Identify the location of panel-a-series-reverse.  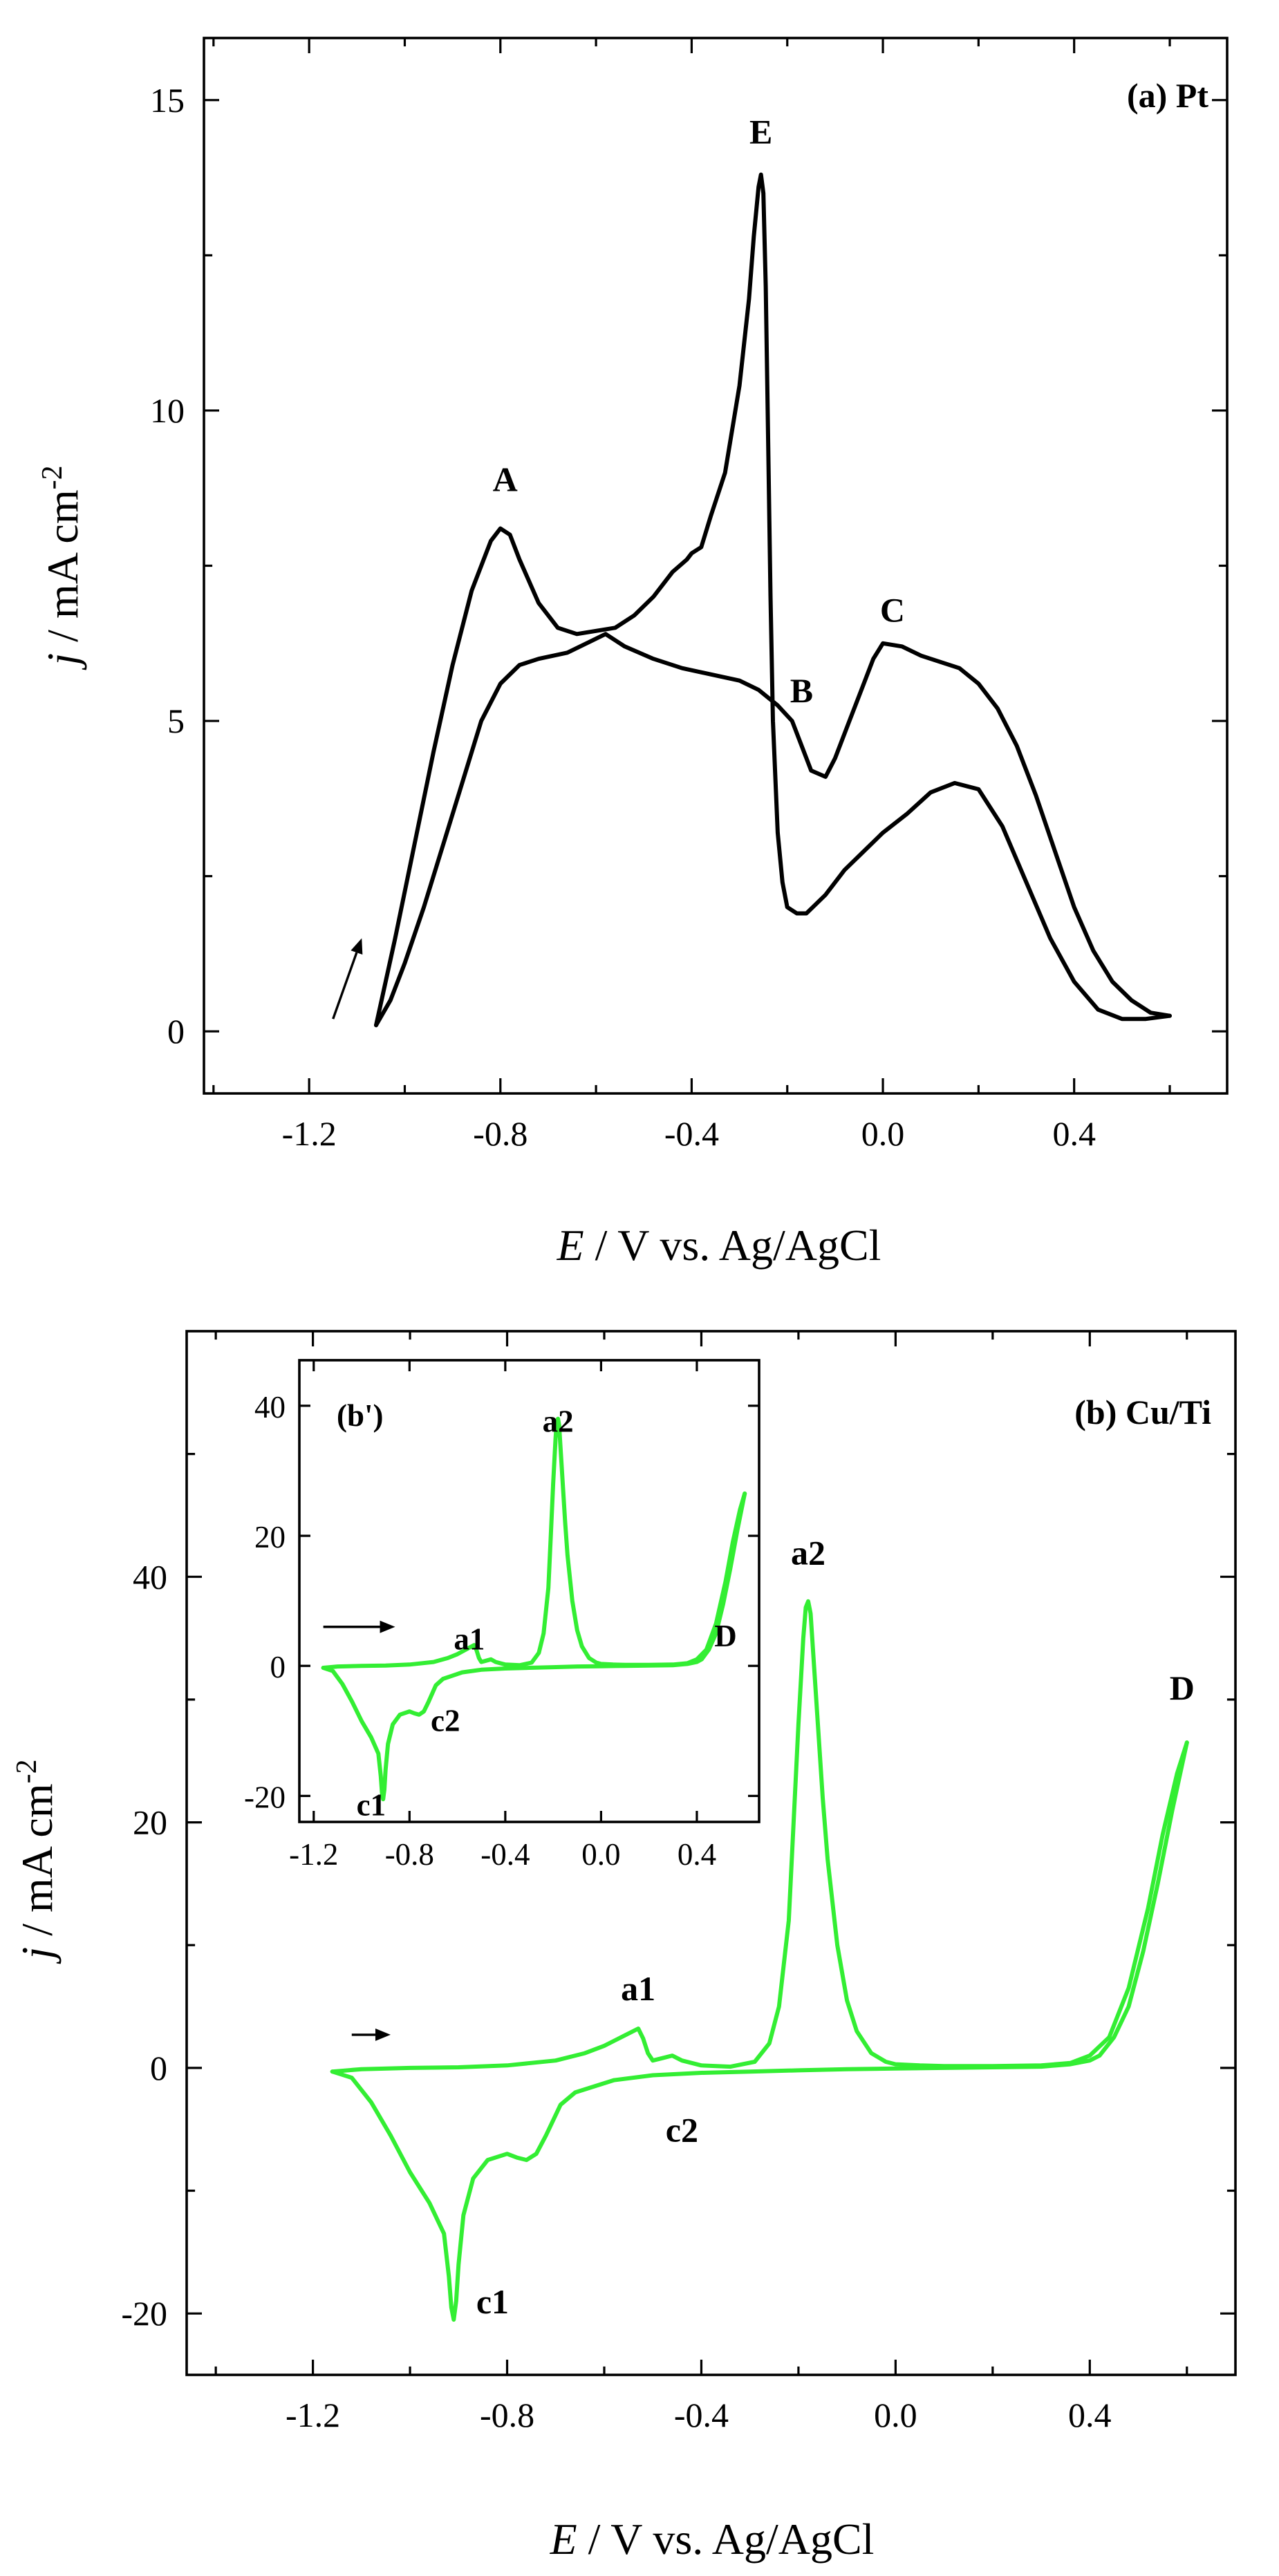
(773, 830).